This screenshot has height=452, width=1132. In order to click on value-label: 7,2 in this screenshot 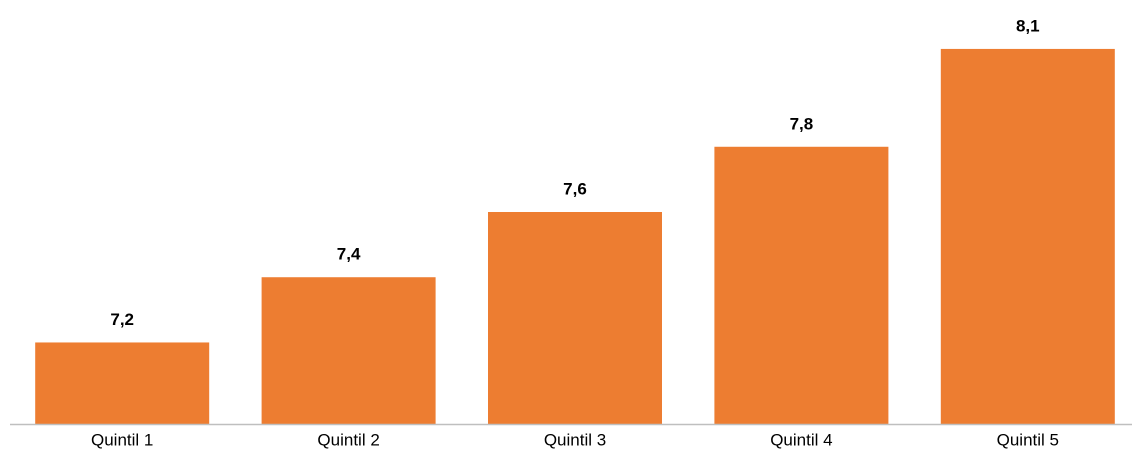, I will do `click(122, 319)`.